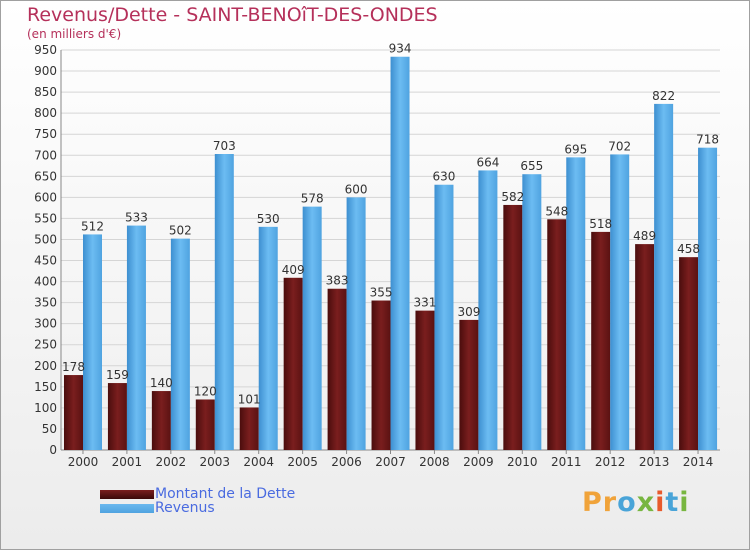 This screenshot has height=550, width=750. I want to click on value-label-debt: 309, so click(468, 312).